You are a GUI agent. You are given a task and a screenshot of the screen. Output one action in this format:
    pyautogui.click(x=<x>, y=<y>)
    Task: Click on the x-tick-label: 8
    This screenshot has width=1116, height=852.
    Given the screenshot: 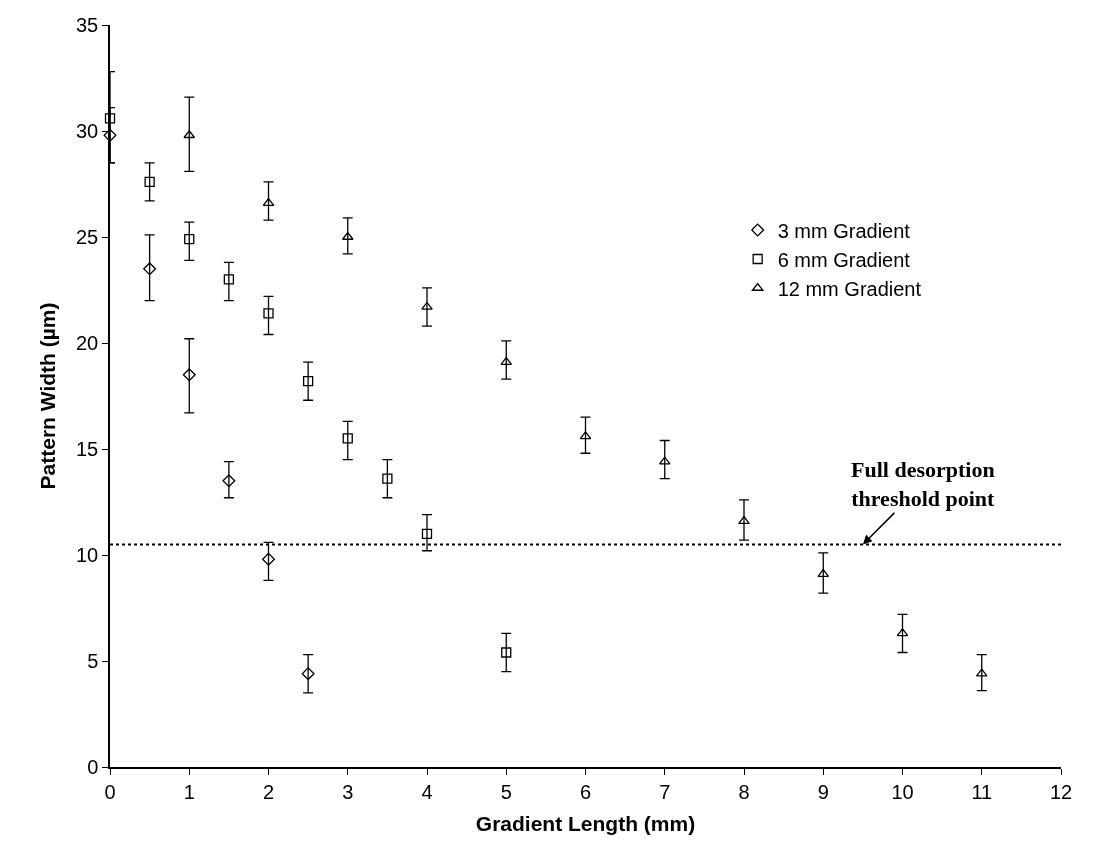 What is the action you would take?
    pyautogui.click(x=744, y=791)
    